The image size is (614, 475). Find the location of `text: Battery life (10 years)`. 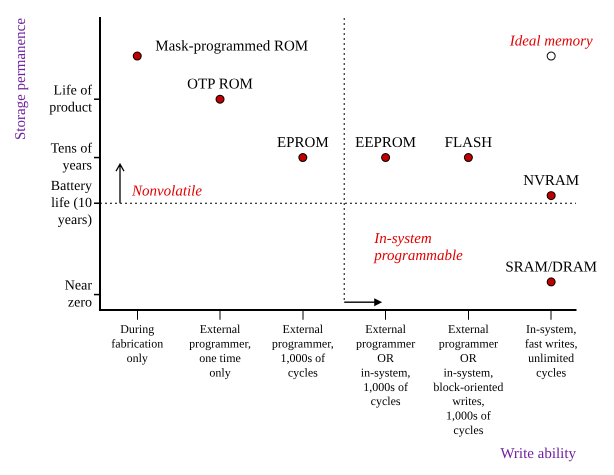

text: Battery life (10 years) is located at coordinates (71, 203).